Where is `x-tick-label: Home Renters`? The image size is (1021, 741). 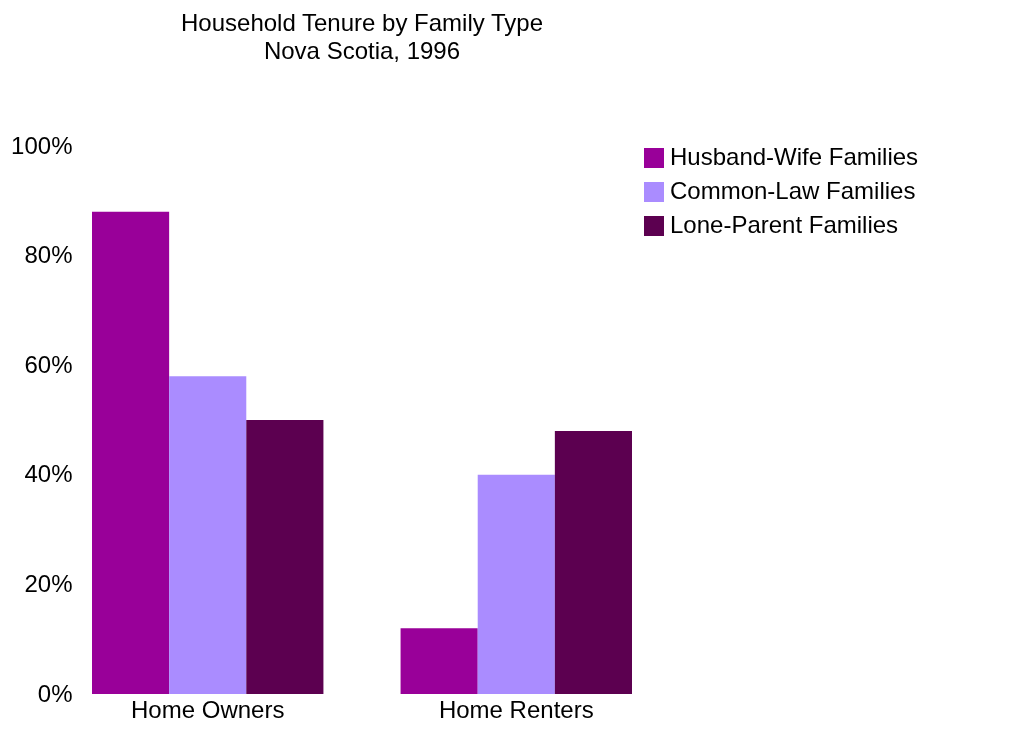
x-tick-label: Home Renters is located at coordinates (516, 709).